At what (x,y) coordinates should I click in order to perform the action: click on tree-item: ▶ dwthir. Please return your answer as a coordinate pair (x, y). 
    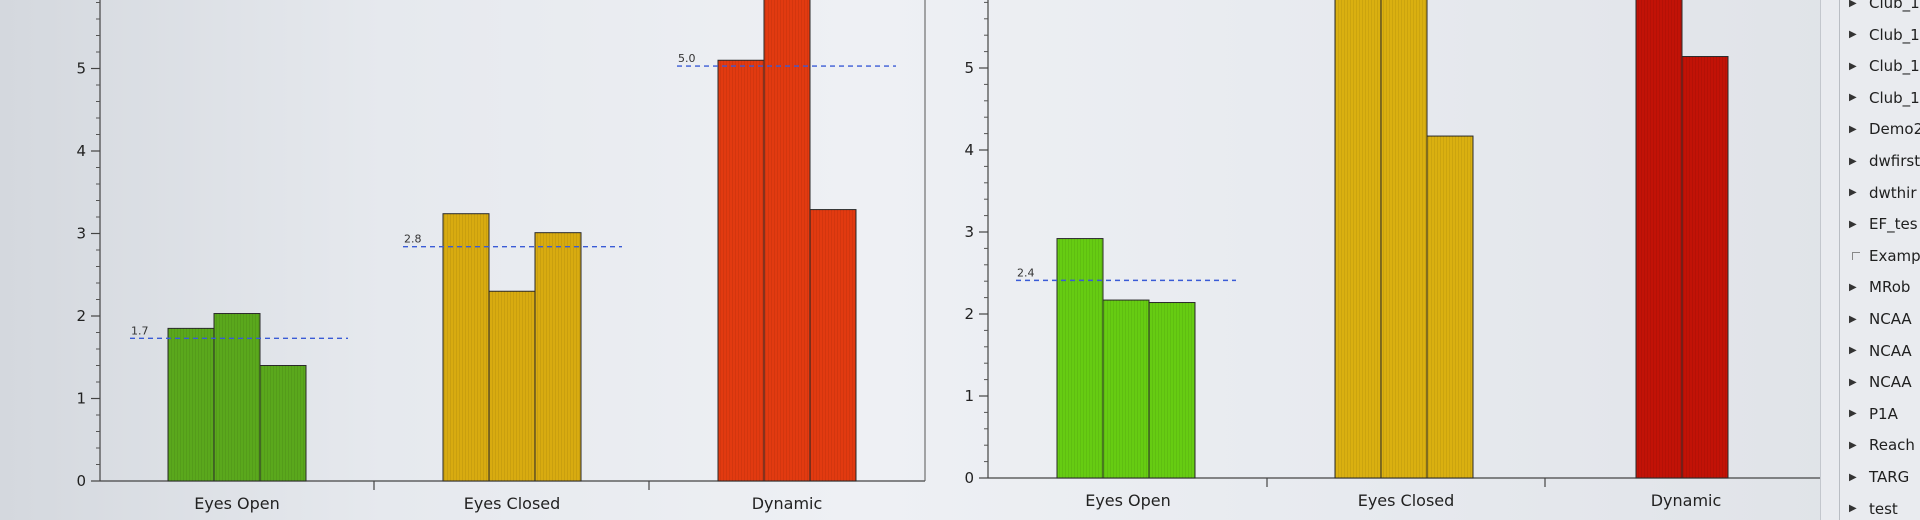
    Looking at the image, I should click on (1883, 193).